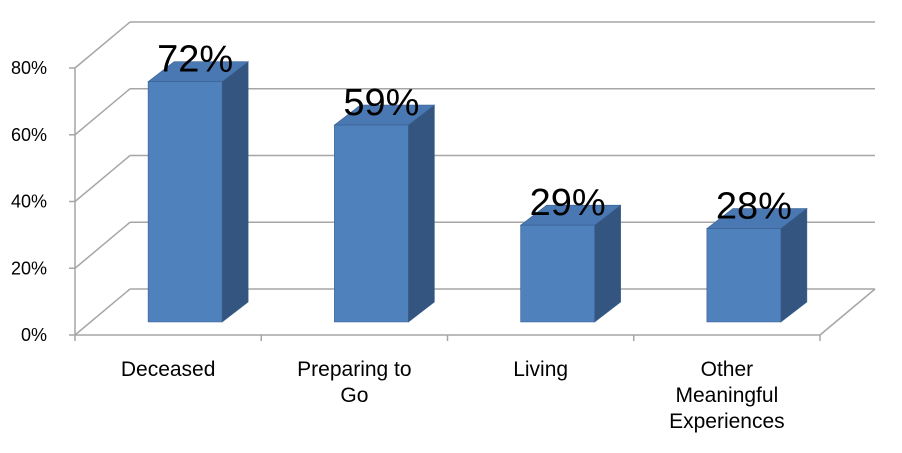  I want to click on y-tick-label: 0%, so click(34, 335).